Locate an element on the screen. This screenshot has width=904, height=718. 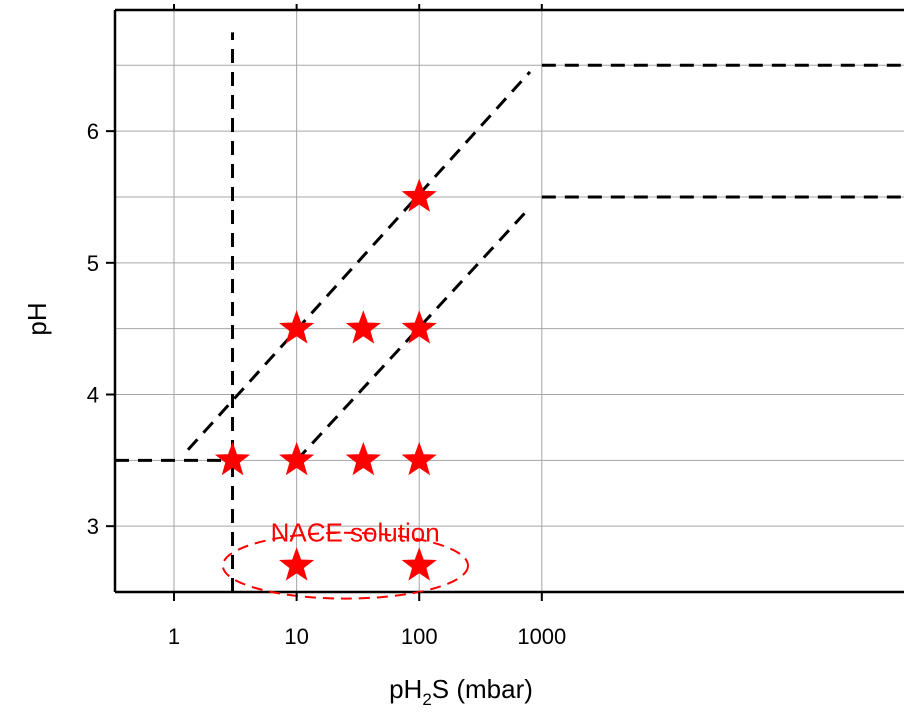
x-tick-label: 10 is located at coordinates (296, 636).